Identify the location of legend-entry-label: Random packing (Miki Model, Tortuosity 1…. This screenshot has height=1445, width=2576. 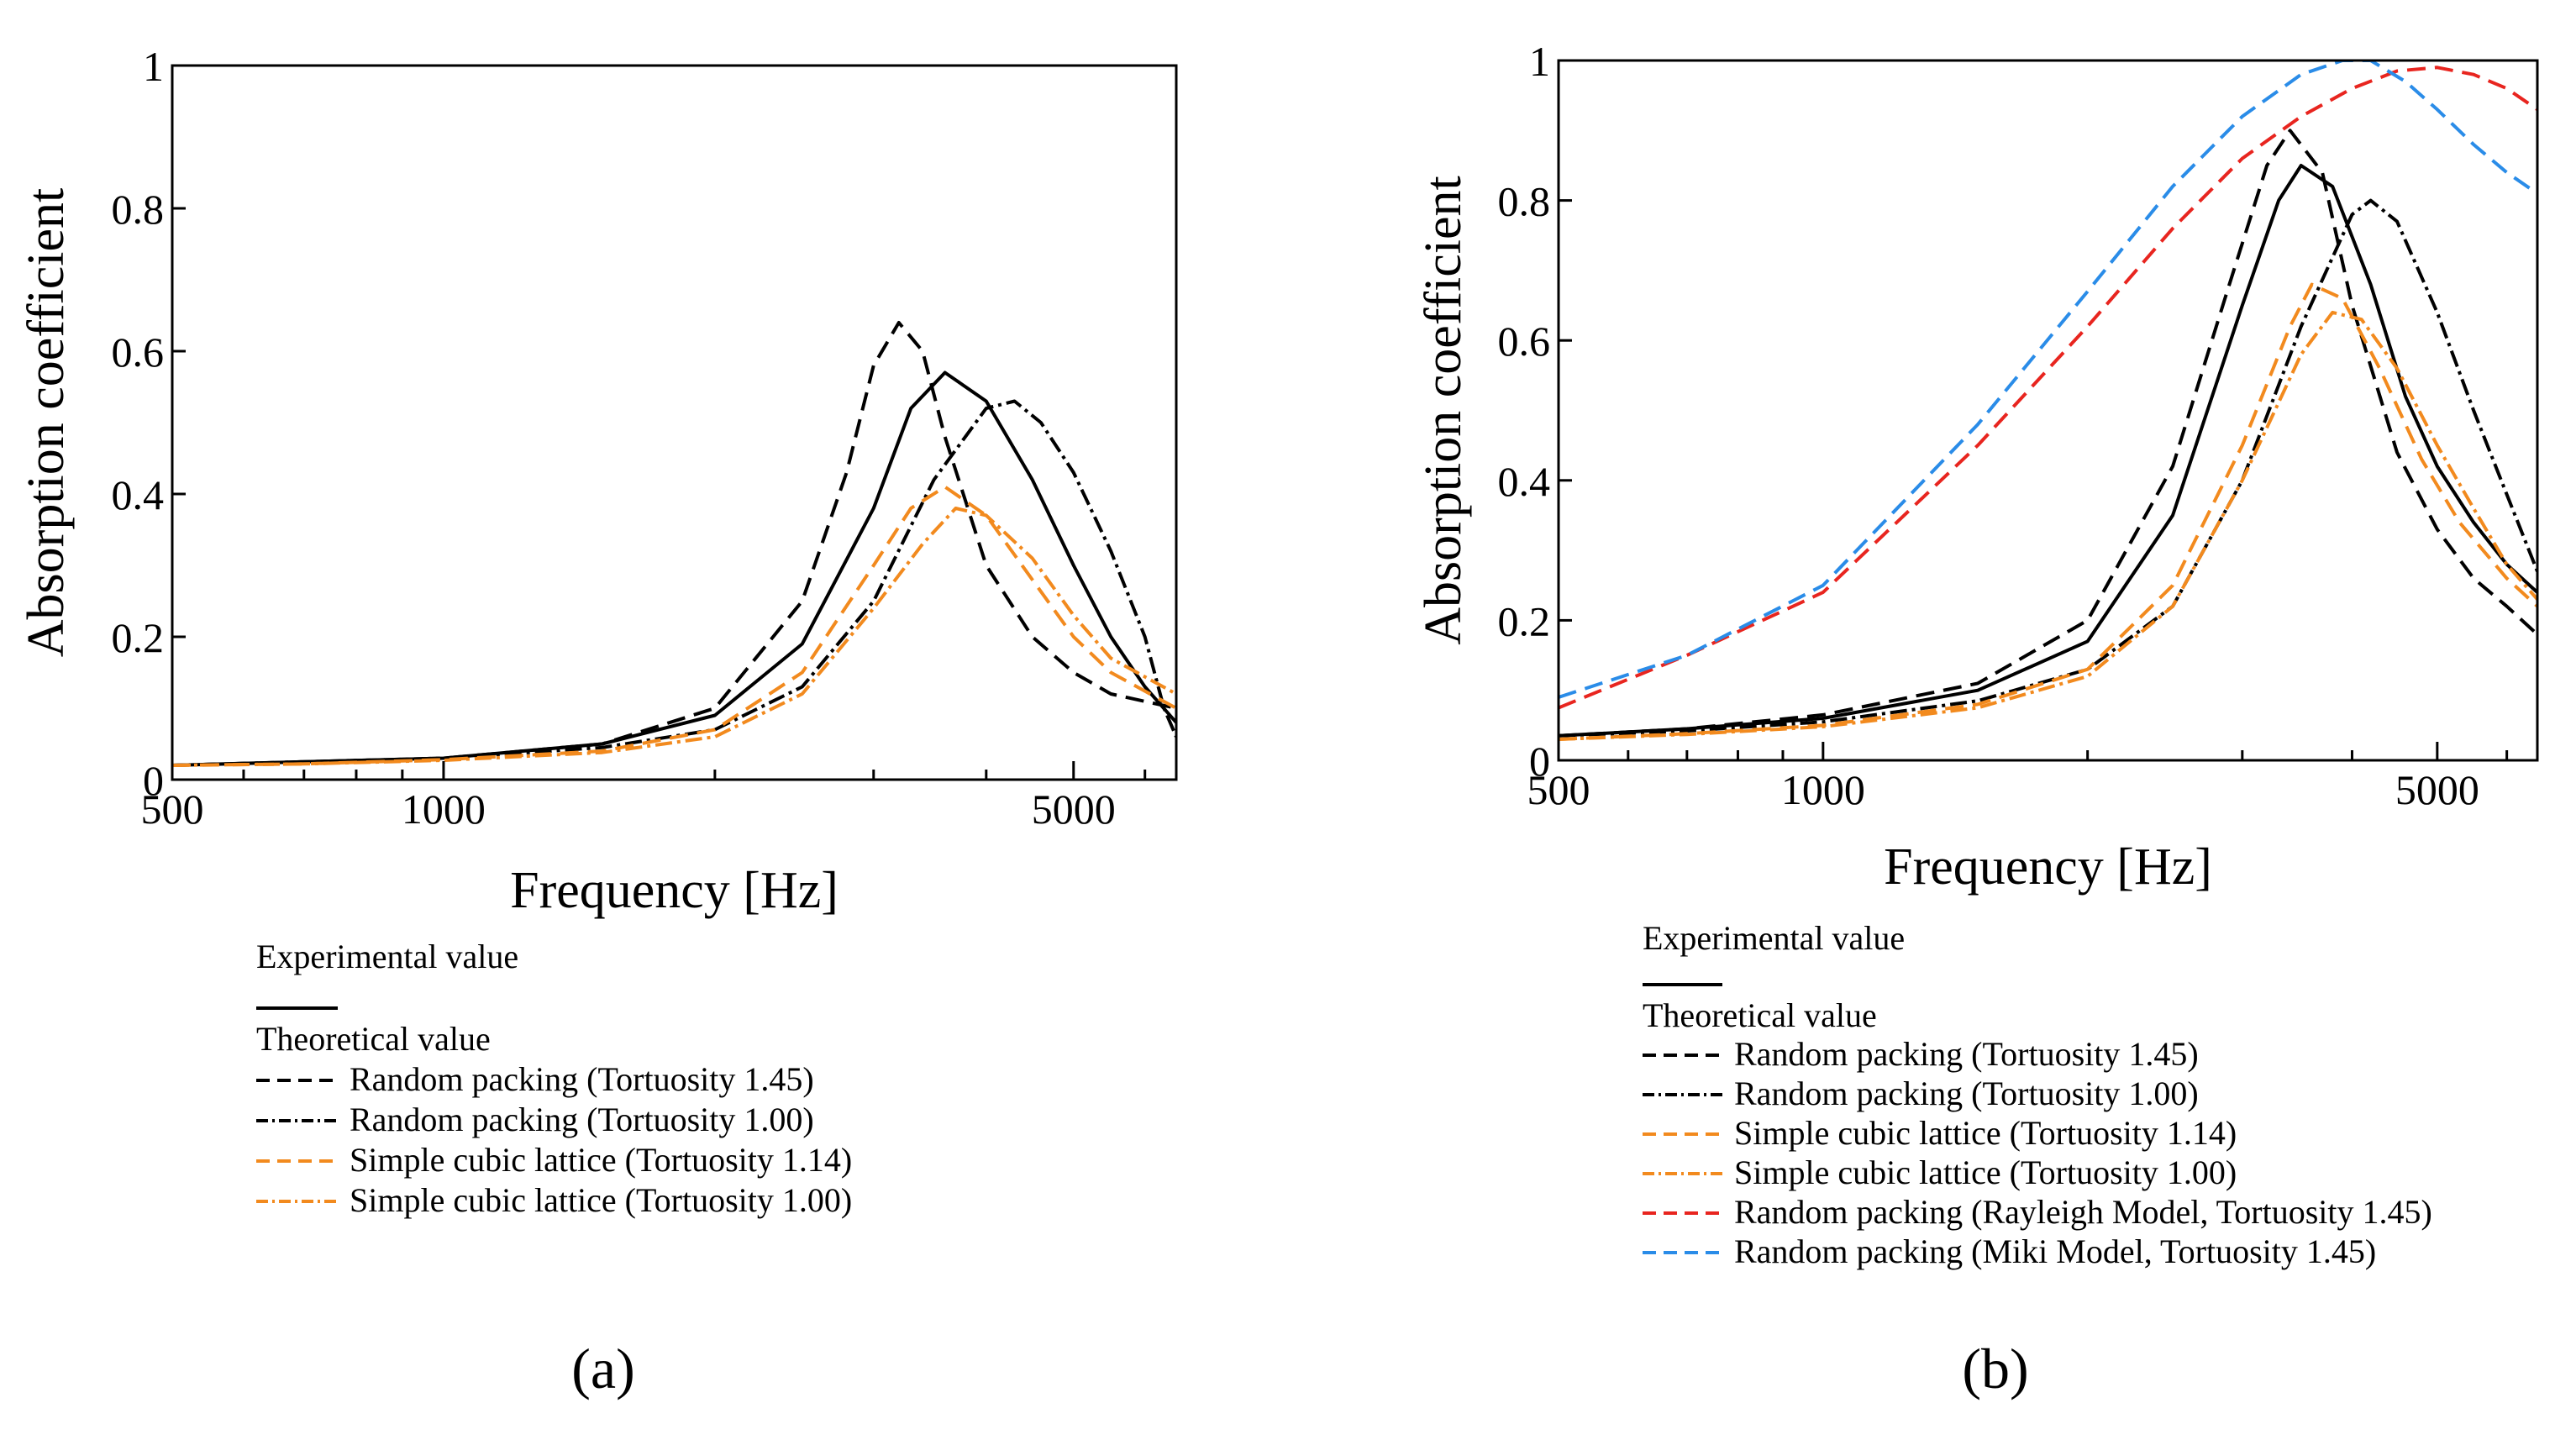
(2055, 1251).